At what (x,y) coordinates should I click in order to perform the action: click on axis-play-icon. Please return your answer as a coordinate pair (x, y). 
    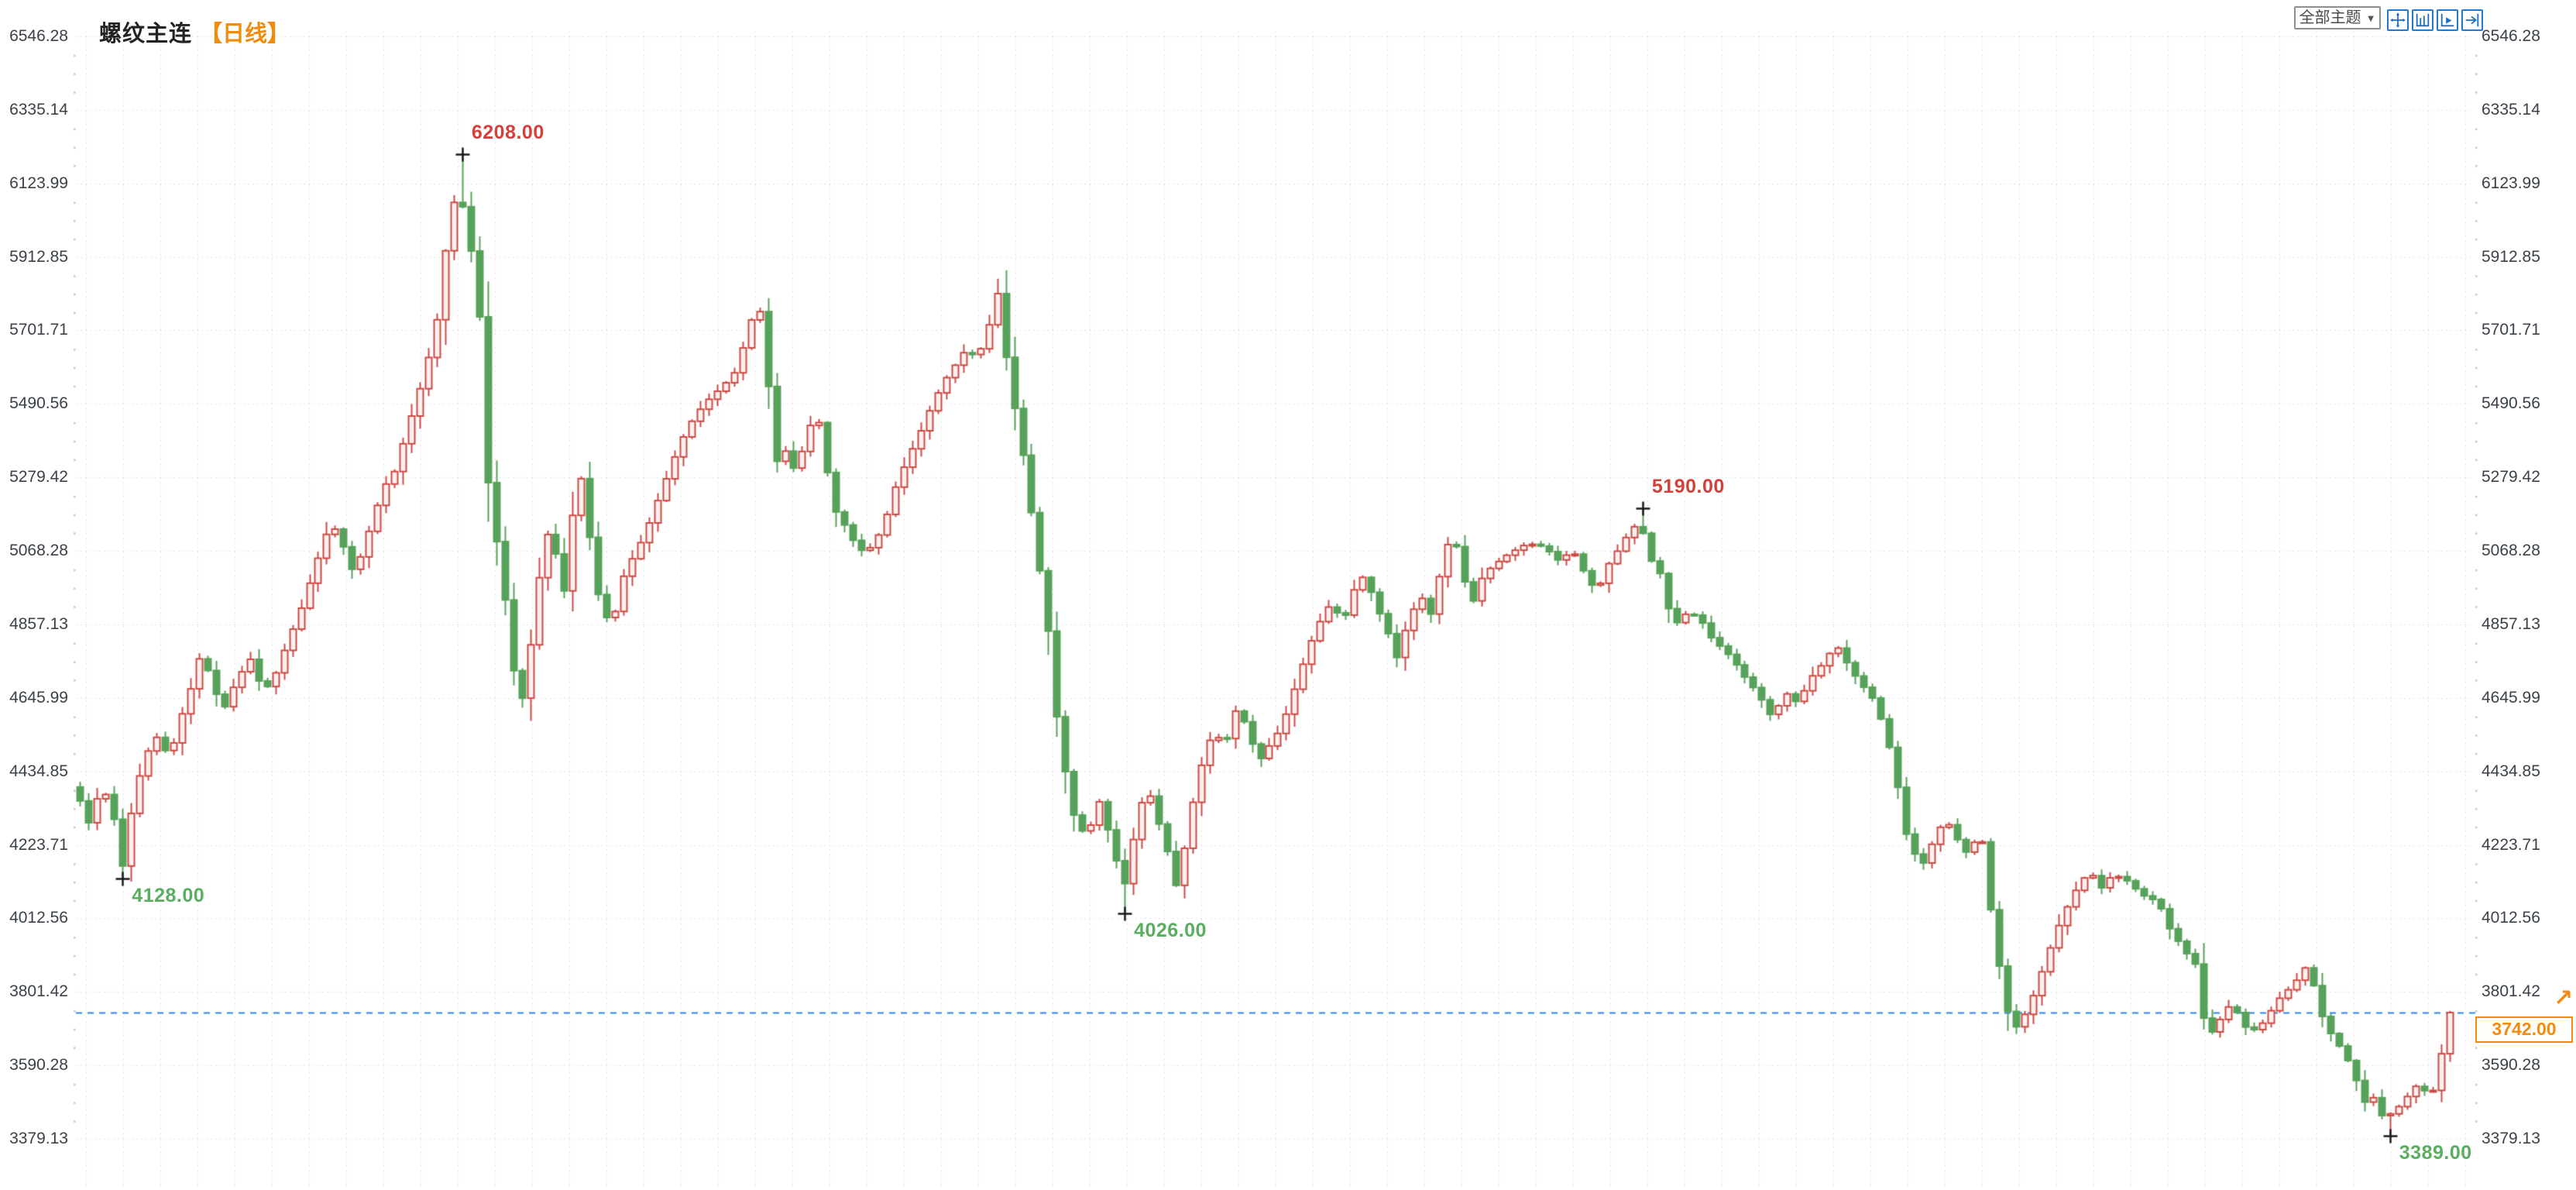
    Looking at the image, I should click on (2447, 20).